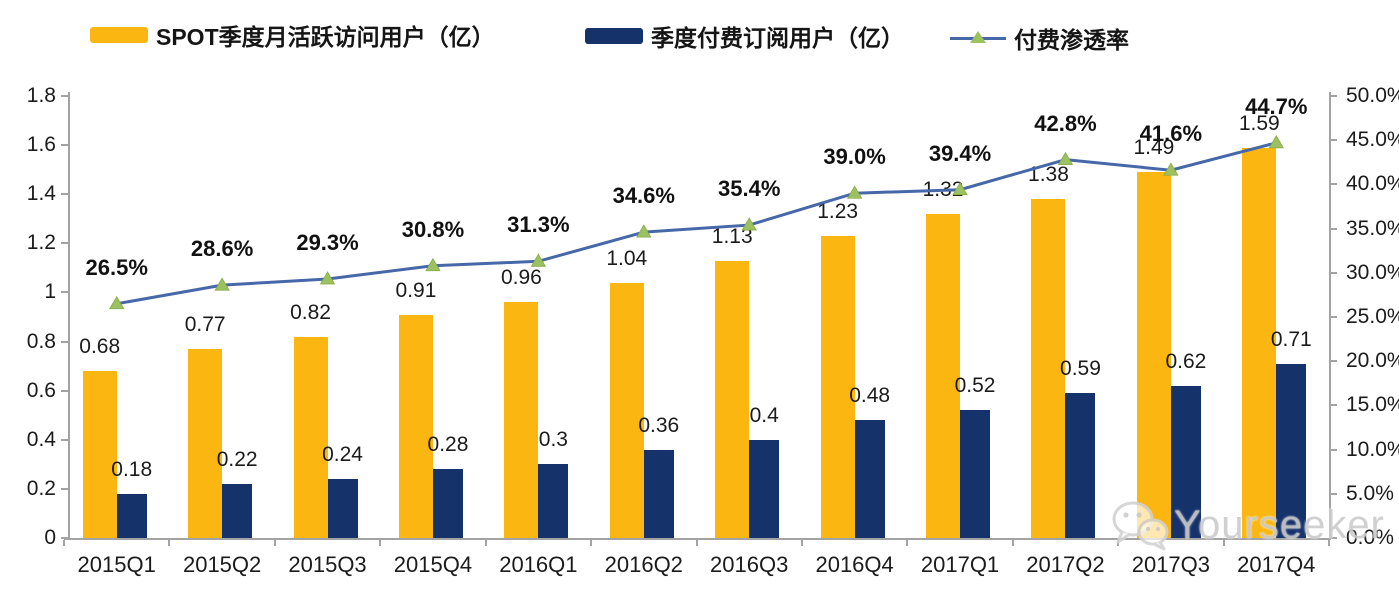 This screenshot has width=1399, height=596. I want to click on penetration-value-label: 34.6%, so click(643, 196).